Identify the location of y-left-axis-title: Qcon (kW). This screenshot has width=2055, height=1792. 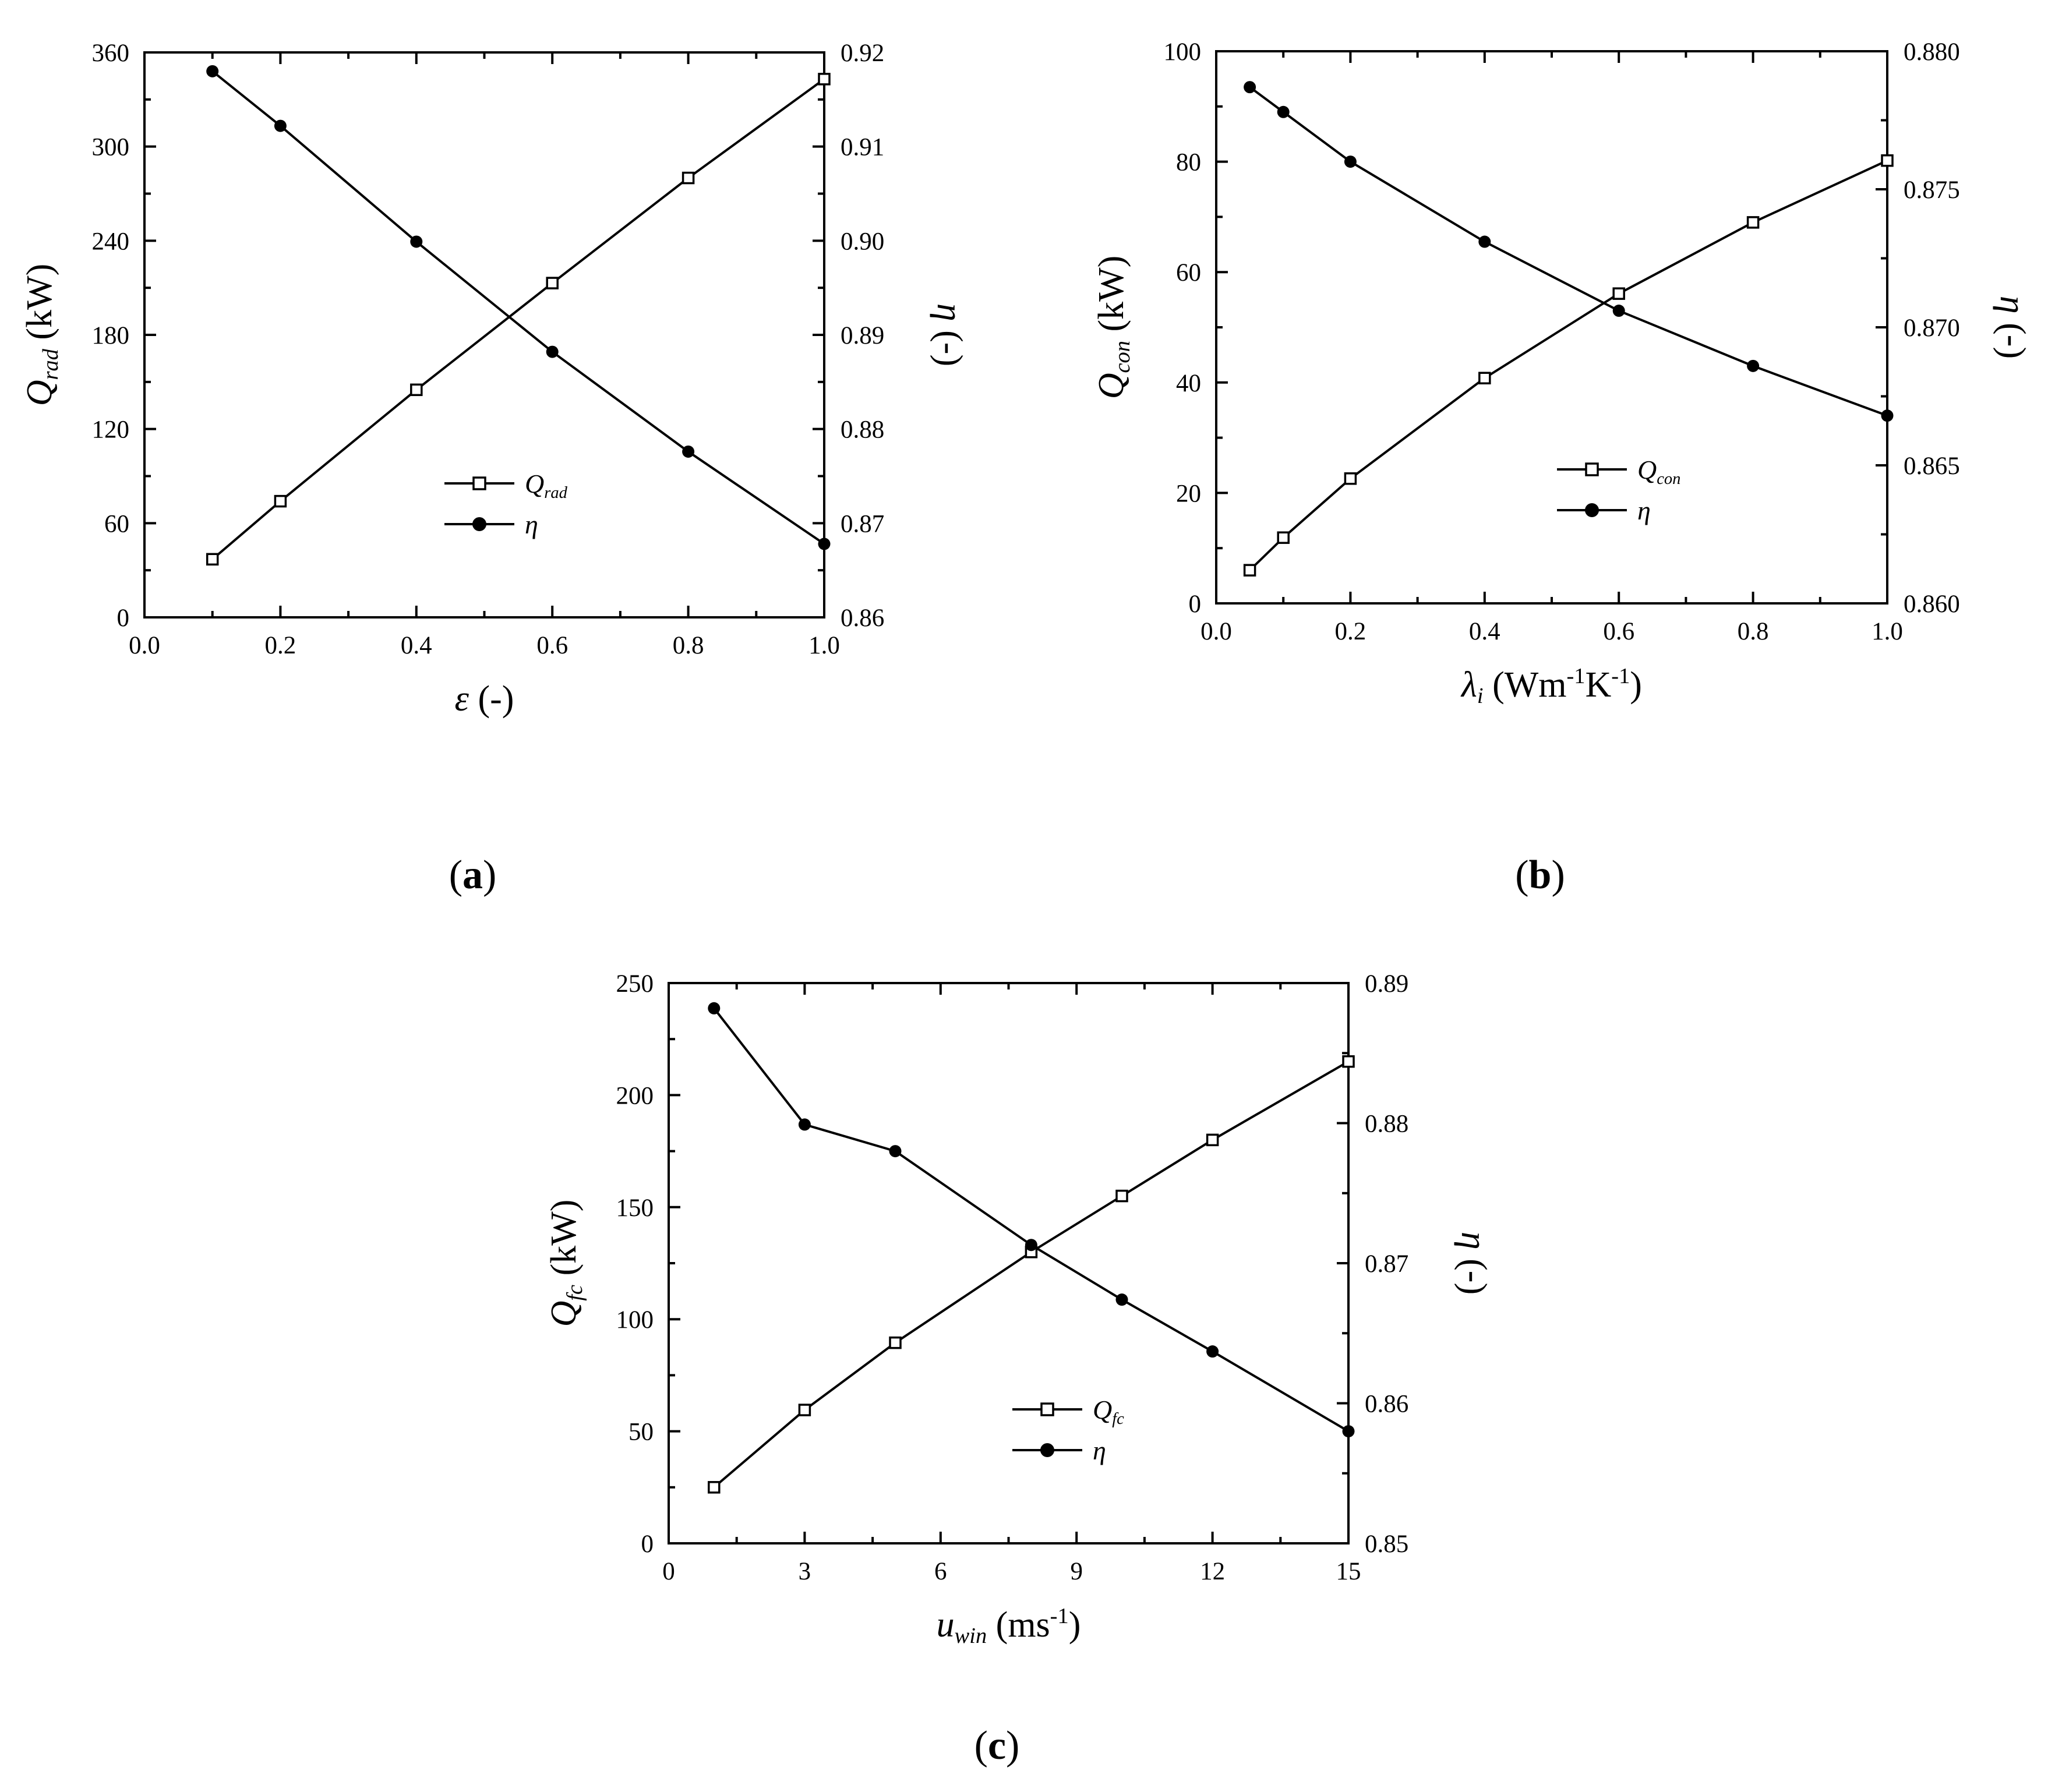
(1113, 328).